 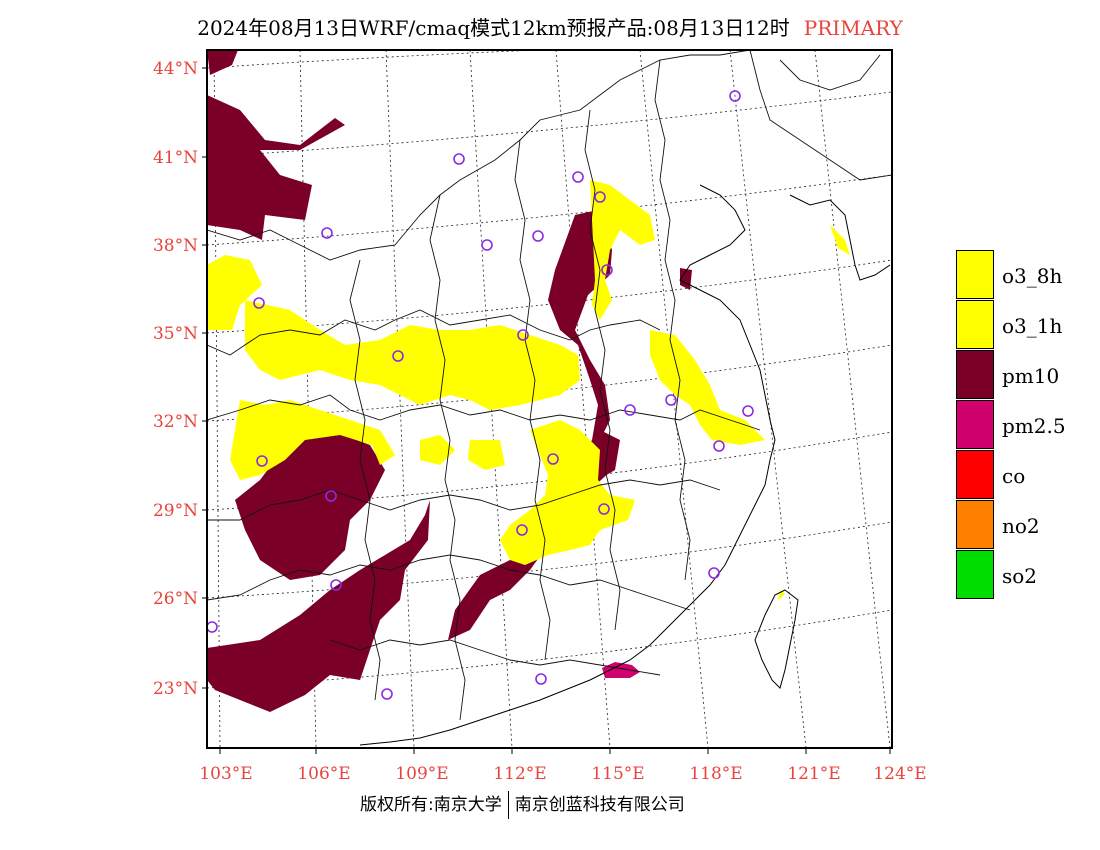 What do you see at coordinates (1032, 326) in the screenshot?
I see `legend-label: o3_1h` at bounding box center [1032, 326].